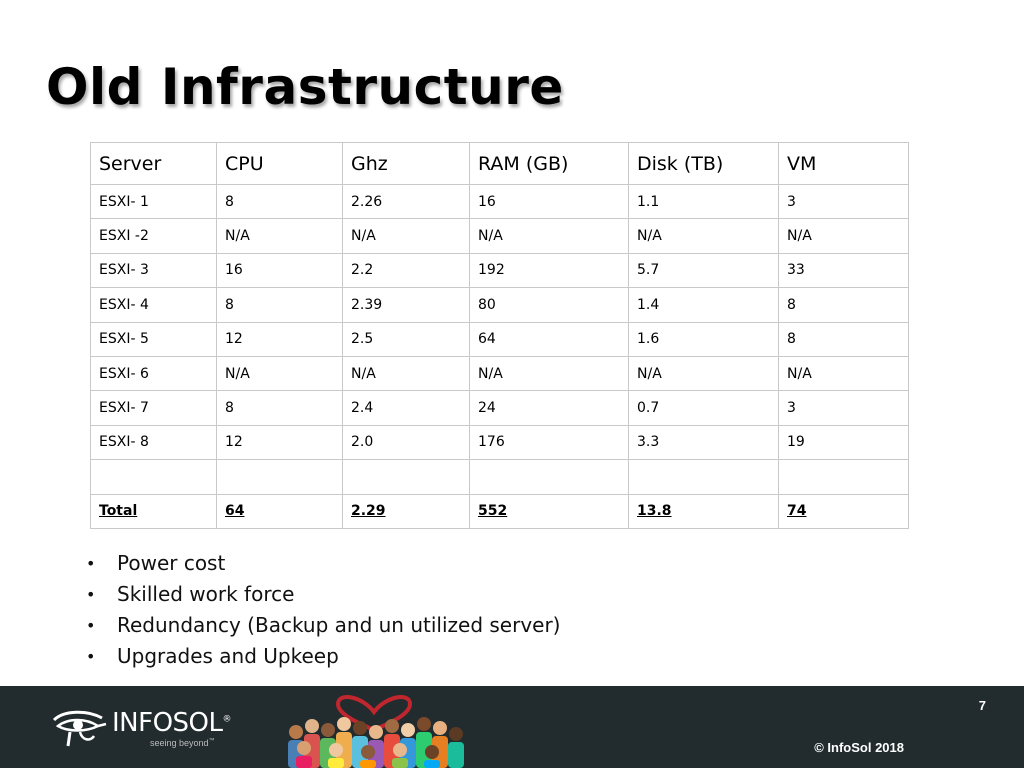  I want to click on cell-server: ESXI- 3, so click(153, 270).